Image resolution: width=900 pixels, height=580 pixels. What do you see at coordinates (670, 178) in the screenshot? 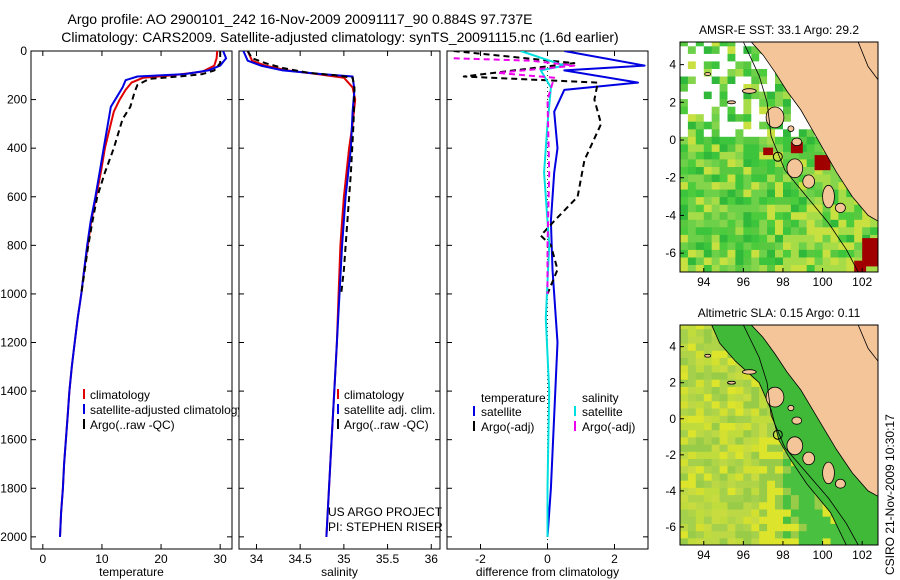
I see `sst_map-ytick-label: -2` at bounding box center [670, 178].